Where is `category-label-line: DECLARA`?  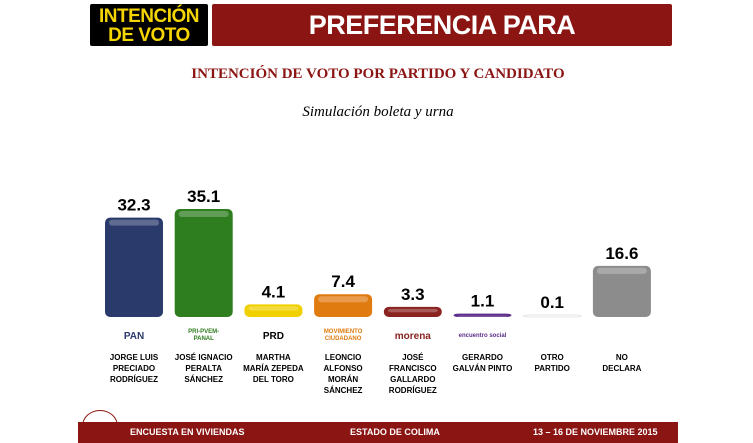
category-label-line: DECLARA is located at coordinates (622, 368).